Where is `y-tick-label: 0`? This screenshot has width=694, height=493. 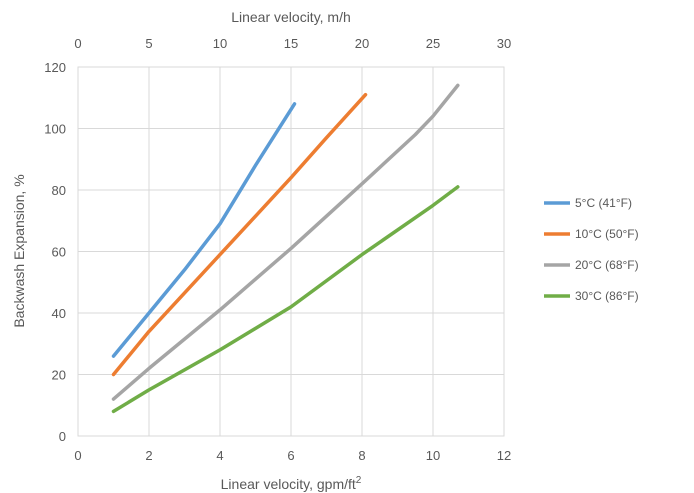
y-tick-label: 0 is located at coordinates (62, 436).